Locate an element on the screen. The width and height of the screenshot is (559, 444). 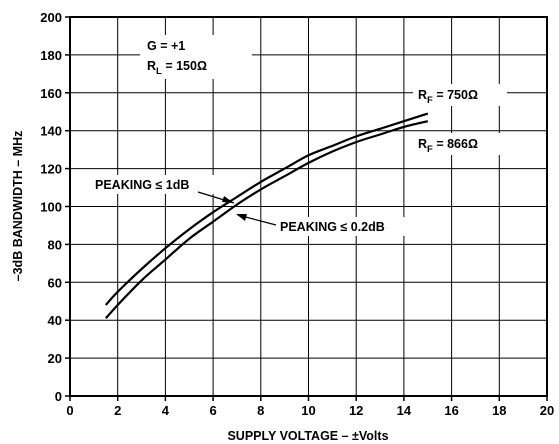
rf-750-letter: R is located at coordinates (422, 95).